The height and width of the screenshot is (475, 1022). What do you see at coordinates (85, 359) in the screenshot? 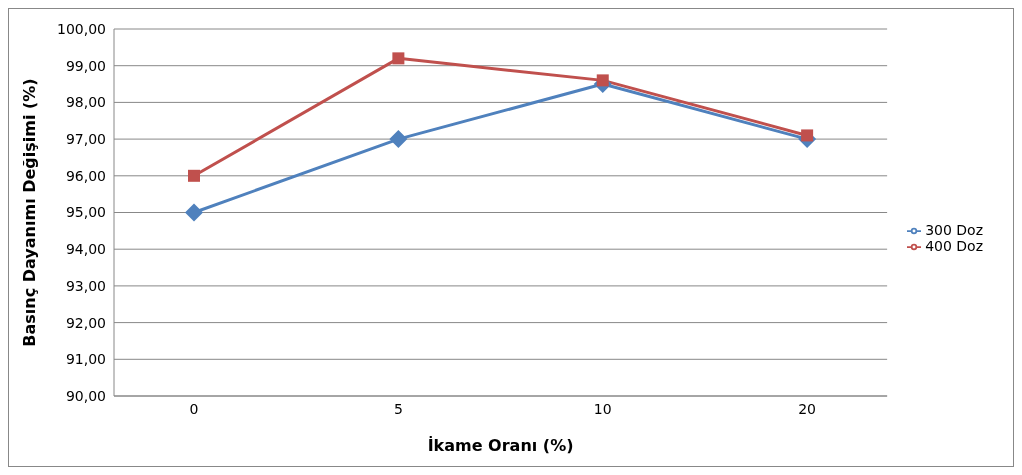
I see `y-tick-label: 91,00` at bounding box center [85, 359].